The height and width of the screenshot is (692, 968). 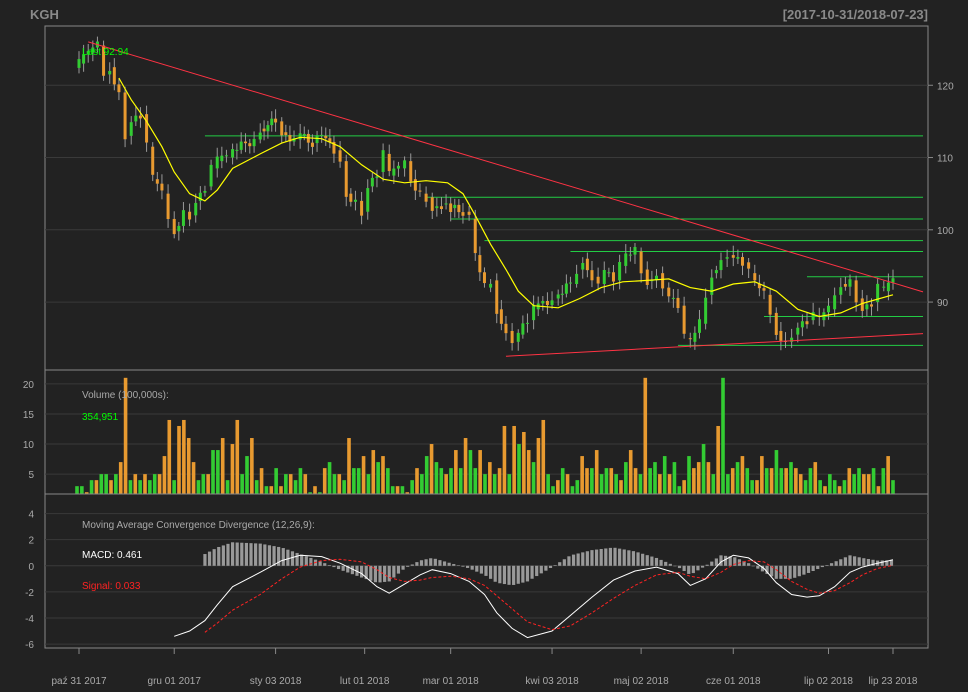 What do you see at coordinates (828, 681) in the screenshot?
I see `x-tick-label: lip 02 2018` at bounding box center [828, 681].